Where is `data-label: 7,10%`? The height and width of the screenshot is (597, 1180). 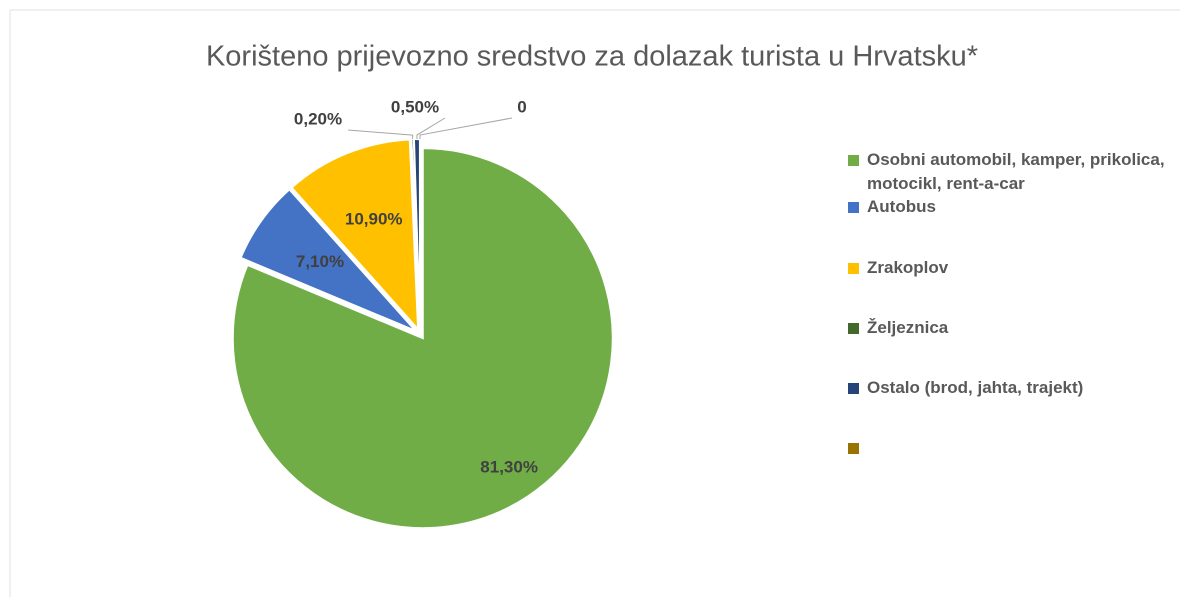 data-label: 7,10% is located at coordinates (320, 261).